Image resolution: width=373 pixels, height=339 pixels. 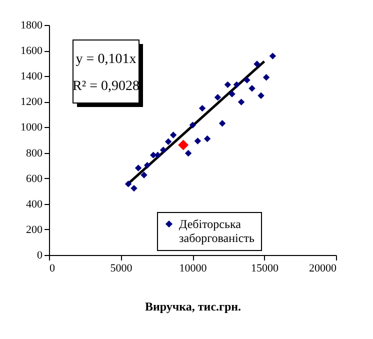 I want to click on x-tick-label: 20000, so click(x=323, y=268).